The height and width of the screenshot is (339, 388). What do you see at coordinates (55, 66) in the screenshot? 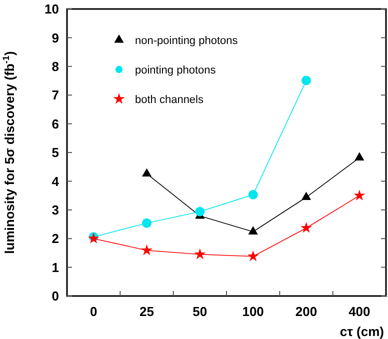
I see `y-tick-label: 8` at bounding box center [55, 66].